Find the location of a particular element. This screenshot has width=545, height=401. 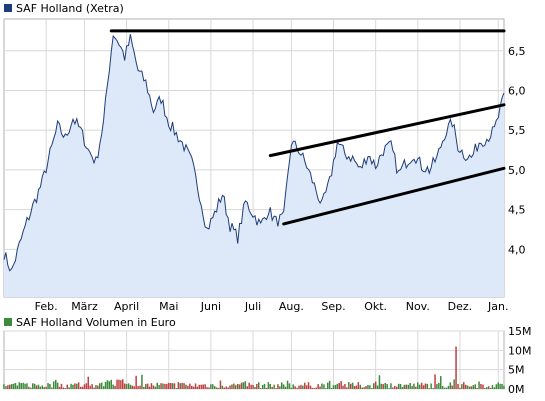

volume-y-tick-label: 15M is located at coordinates (520, 331).